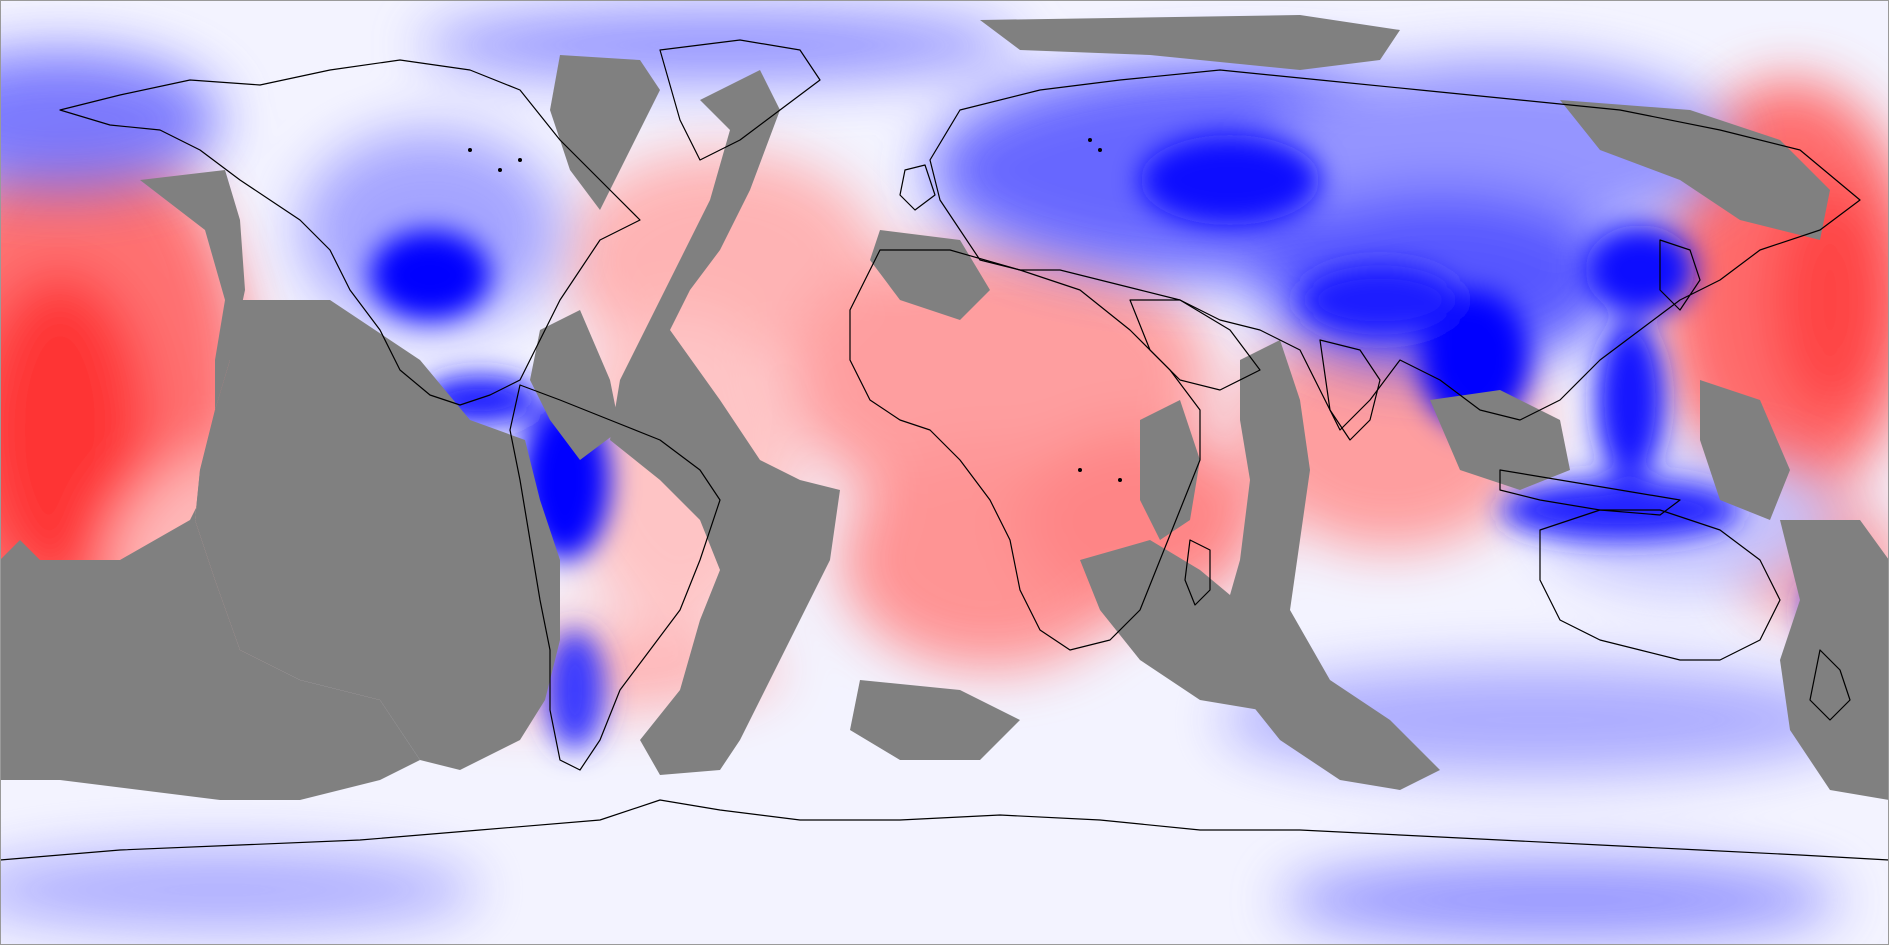 Image resolution: width=1889 pixels, height=945 pixels. I want to click on south-pacific-east-missing, so click(1834, 660).